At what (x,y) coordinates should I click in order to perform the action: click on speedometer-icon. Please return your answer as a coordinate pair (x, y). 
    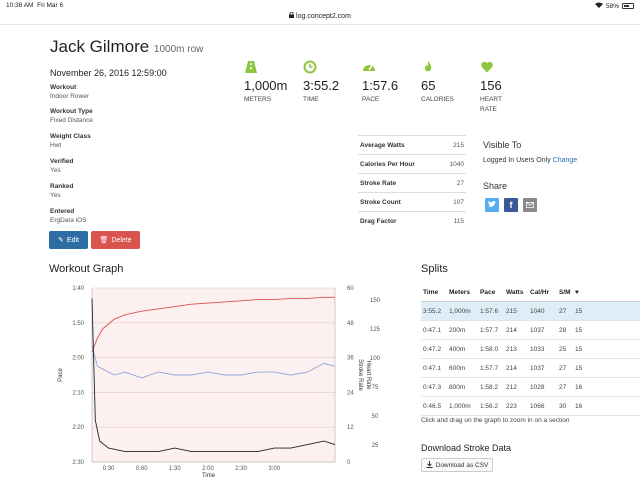
    Looking at the image, I should click on (369, 67).